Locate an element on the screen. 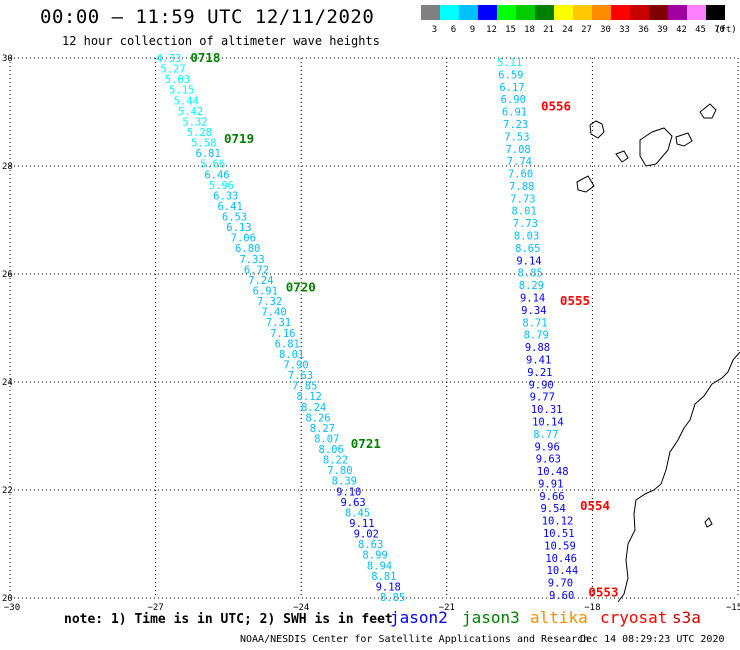 The image size is (740, 650). swh-value: 8.03 is located at coordinates (526, 237).